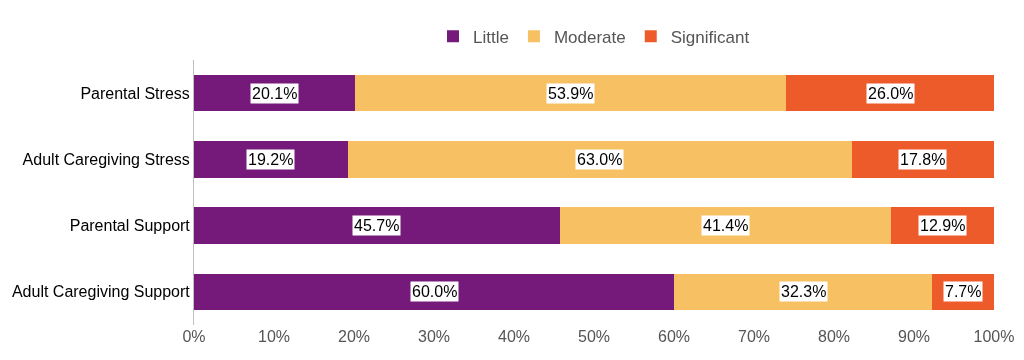 The height and width of the screenshot is (360, 1024). Describe the element at coordinates (135, 93) in the screenshot. I see `y-tick-label: Parental Stress` at that location.